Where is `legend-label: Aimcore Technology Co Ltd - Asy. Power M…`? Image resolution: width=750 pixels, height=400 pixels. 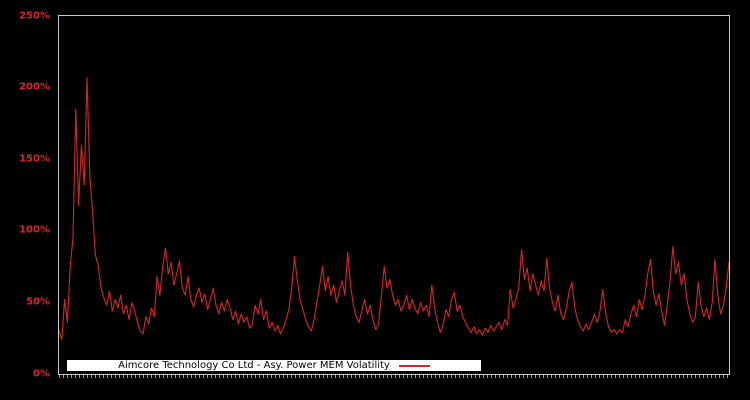 legend-label: Aimcore Technology Co Ltd - Asy. Power M… is located at coordinates (254, 365).